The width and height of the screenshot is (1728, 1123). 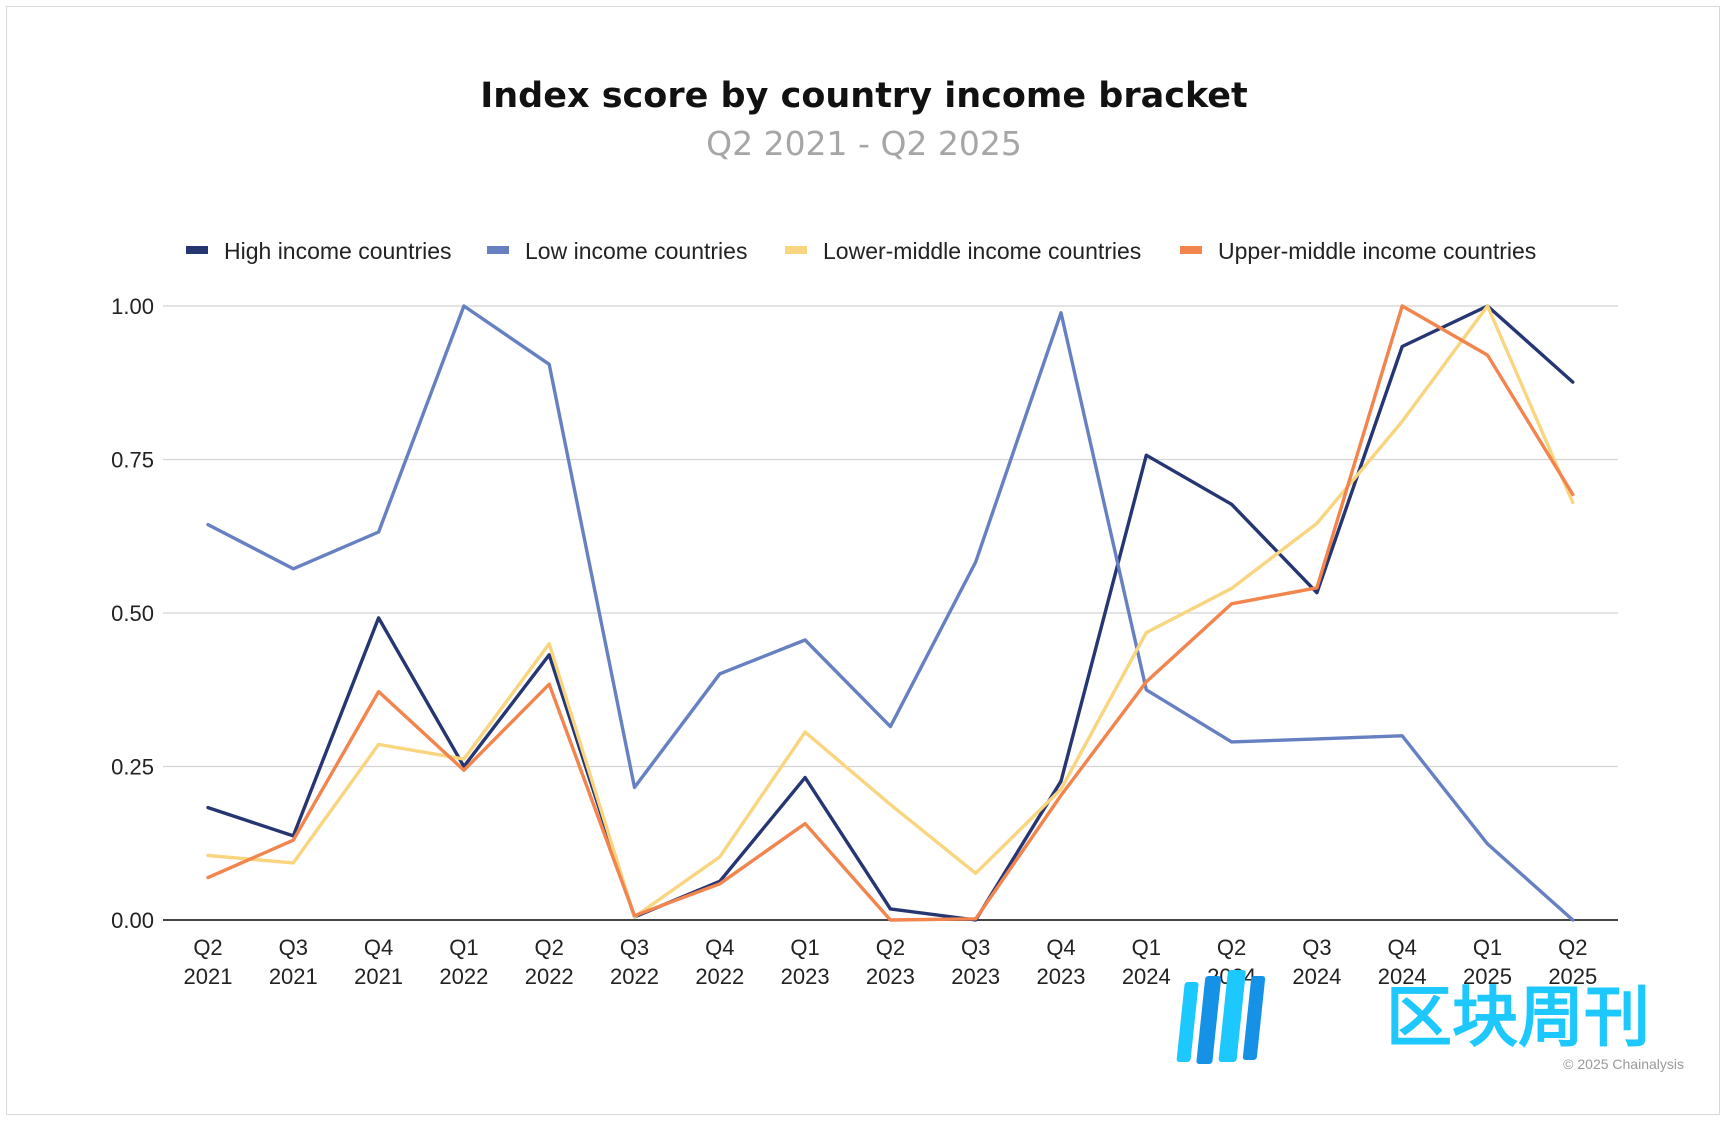 I want to click on chart-subtitle: Q2 2021 - Q2 2025, so click(x=864, y=143).